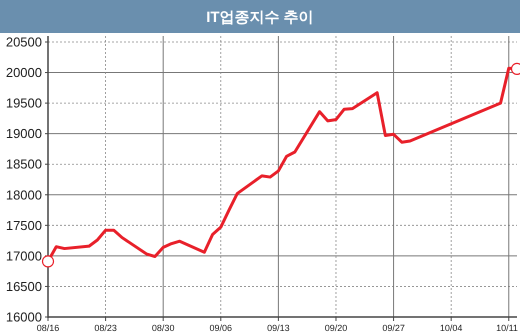 This screenshot has width=520, height=336. Describe the element at coordinates (24, 134) in the screenshot. I see `y-tick-label: 19000` at that location.